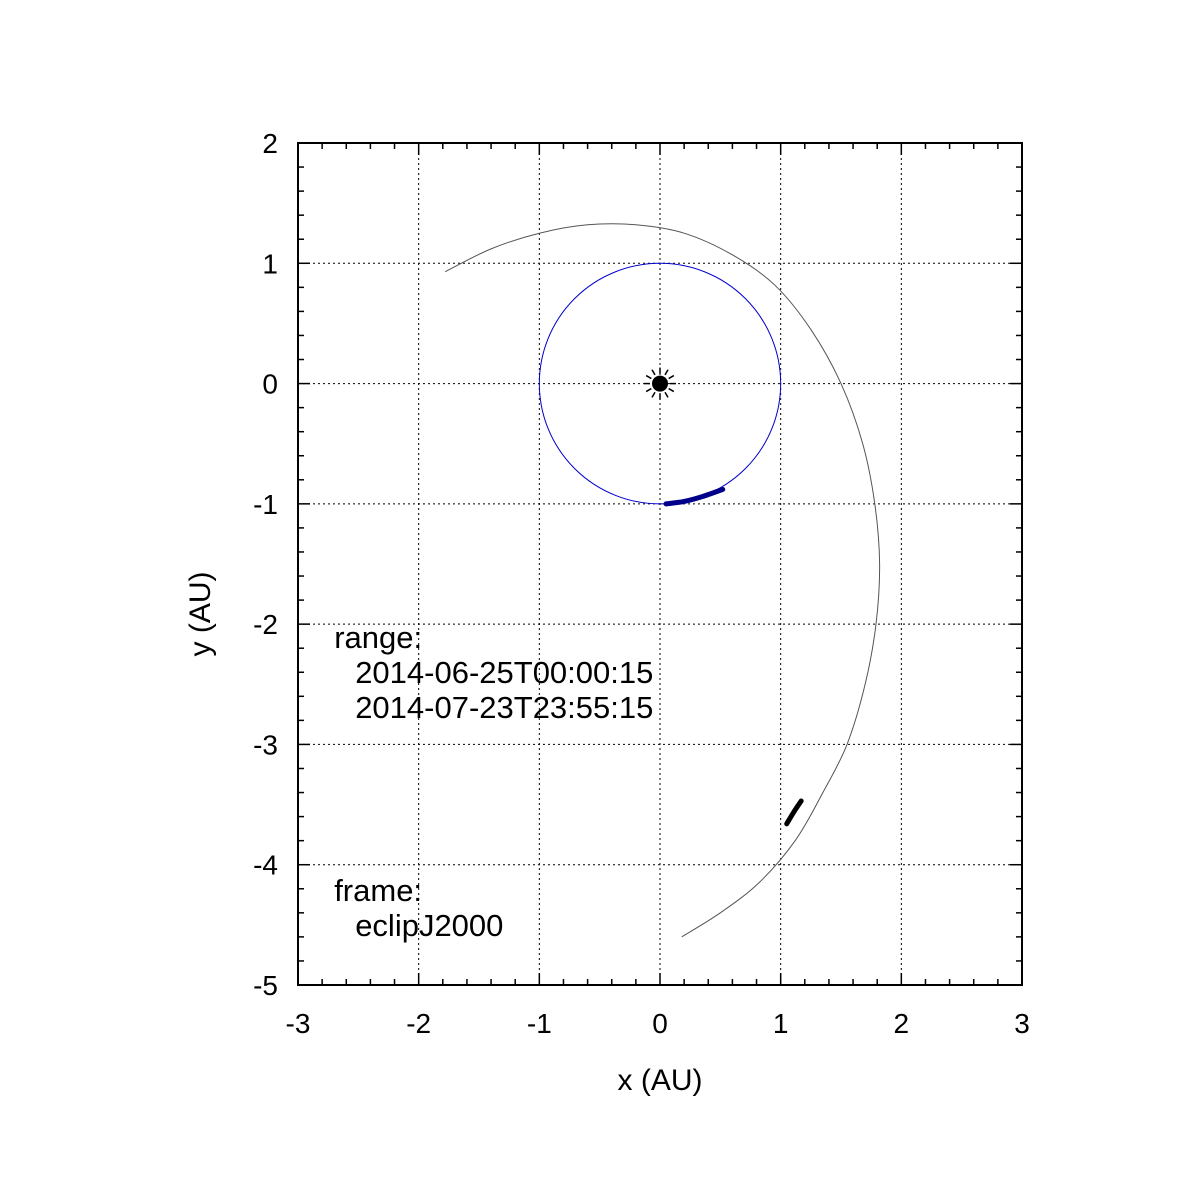  What do you see at coordinates (270, 384) in the screenshot?
I see `y-tick-label: 0` at bounding box center [270, 384].